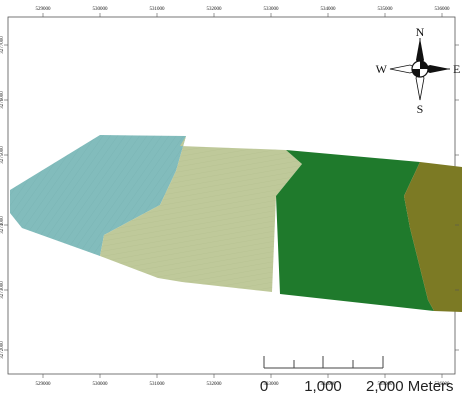  What do you see at coordinates (2, 225) in the screenshot?
I see `tick-label-left: 3274000` at bounding box center [2, 225].